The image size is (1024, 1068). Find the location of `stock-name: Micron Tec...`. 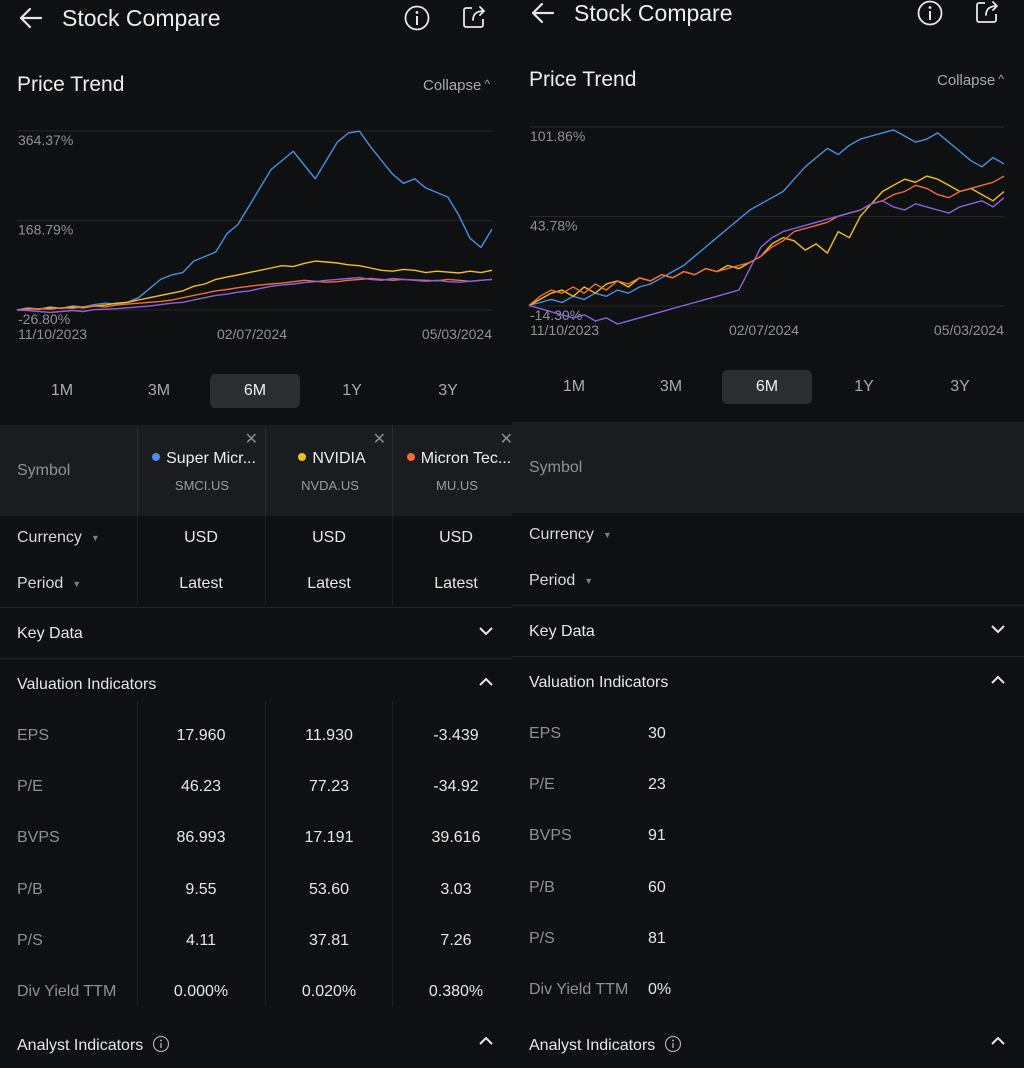

stock-name: Micron Tec... is located at coordinates (456, 459).